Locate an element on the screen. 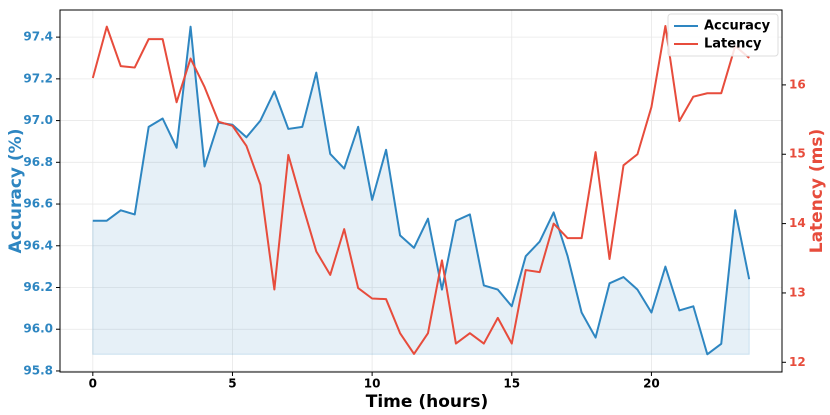 The image size is (830, 415). legend-box is located at coordinates (723, 35).